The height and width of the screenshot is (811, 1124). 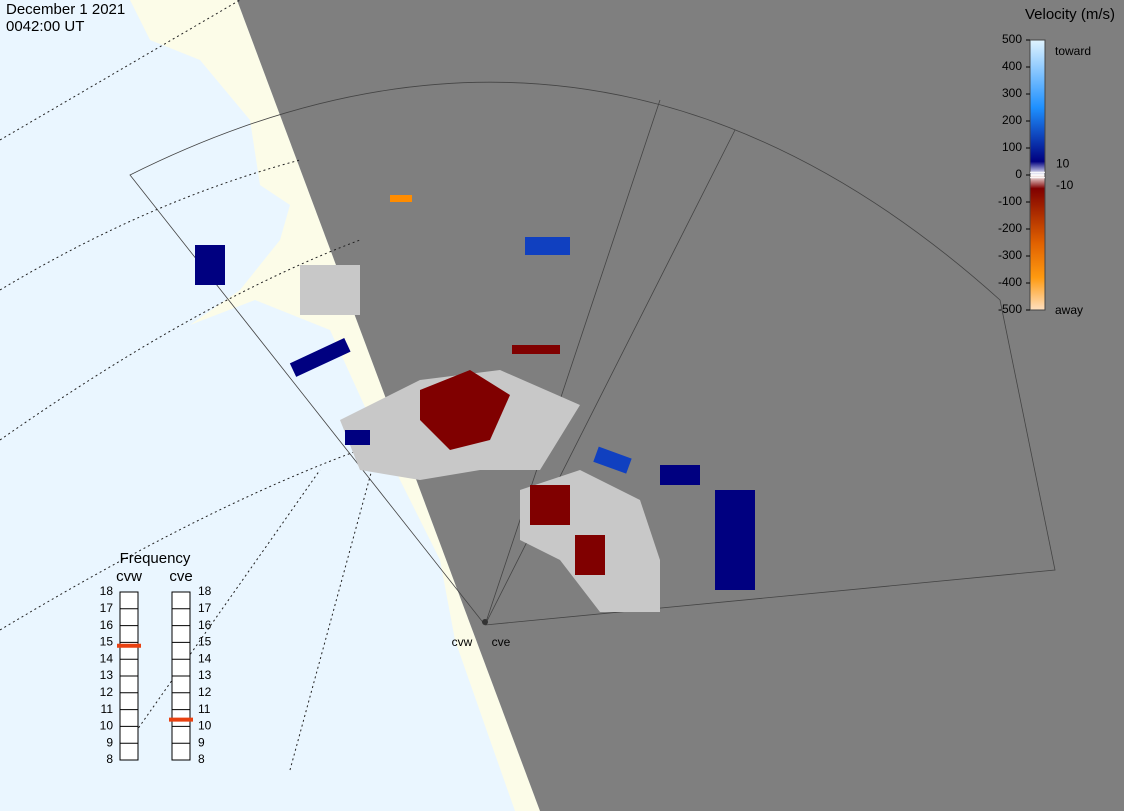 I want to click on colorbar-tick-label: -500, so click(x=1010, y=309).